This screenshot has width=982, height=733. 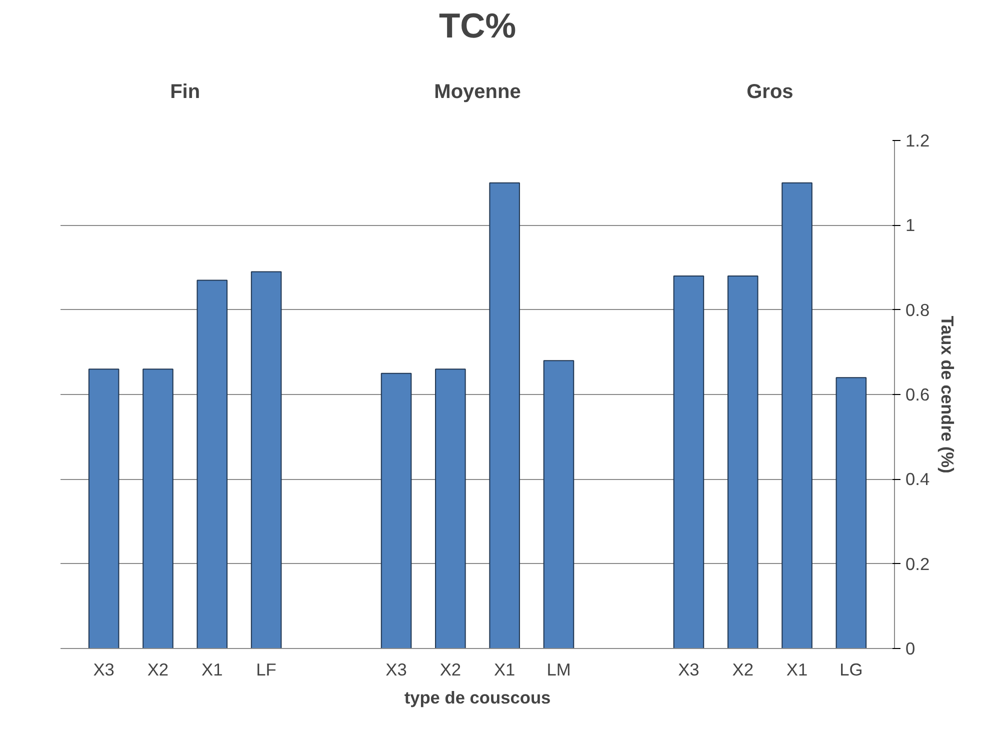 I want to click on x-tick-label: LM, so click(x=558, y=670).